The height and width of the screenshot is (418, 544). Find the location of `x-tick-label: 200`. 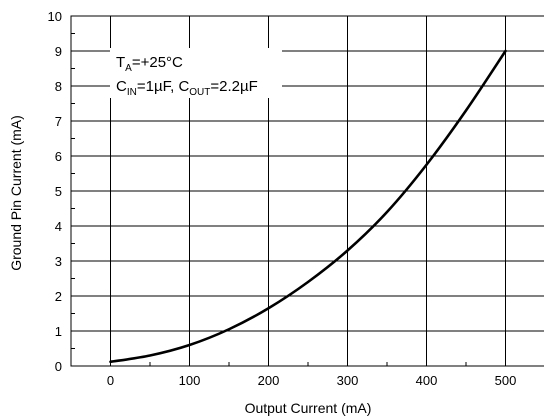

x-tick-label: 200 is located at coordinates (269, 380).